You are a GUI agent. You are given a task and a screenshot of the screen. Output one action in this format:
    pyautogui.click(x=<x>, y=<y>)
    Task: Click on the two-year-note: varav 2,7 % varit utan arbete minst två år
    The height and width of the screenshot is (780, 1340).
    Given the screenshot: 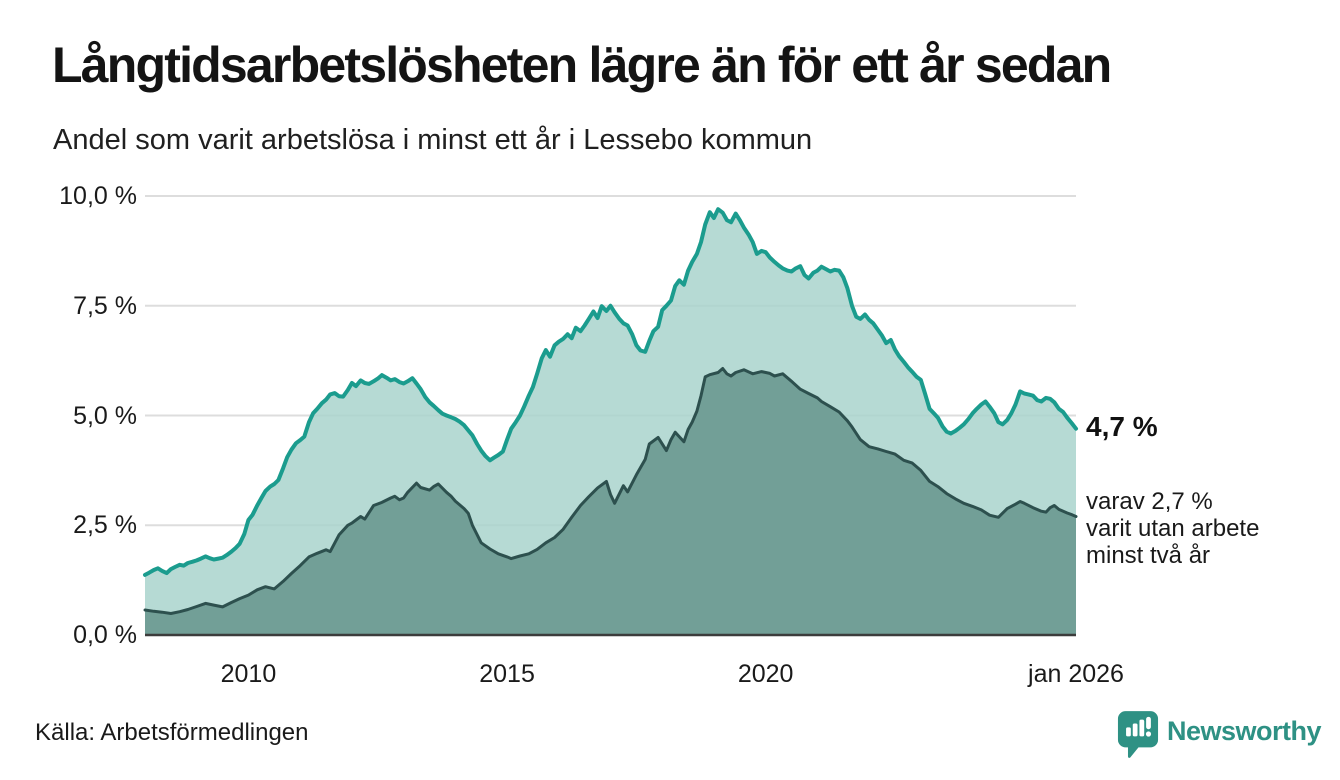 What is the action you would take?
    pyautogui.click(x=1172, y=528)
    